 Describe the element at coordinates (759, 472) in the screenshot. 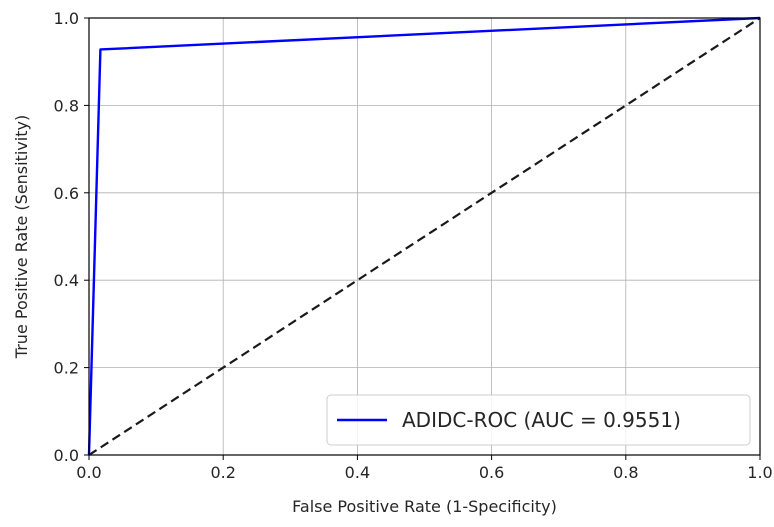

I see `x-tick-label: 1.0` at that location.